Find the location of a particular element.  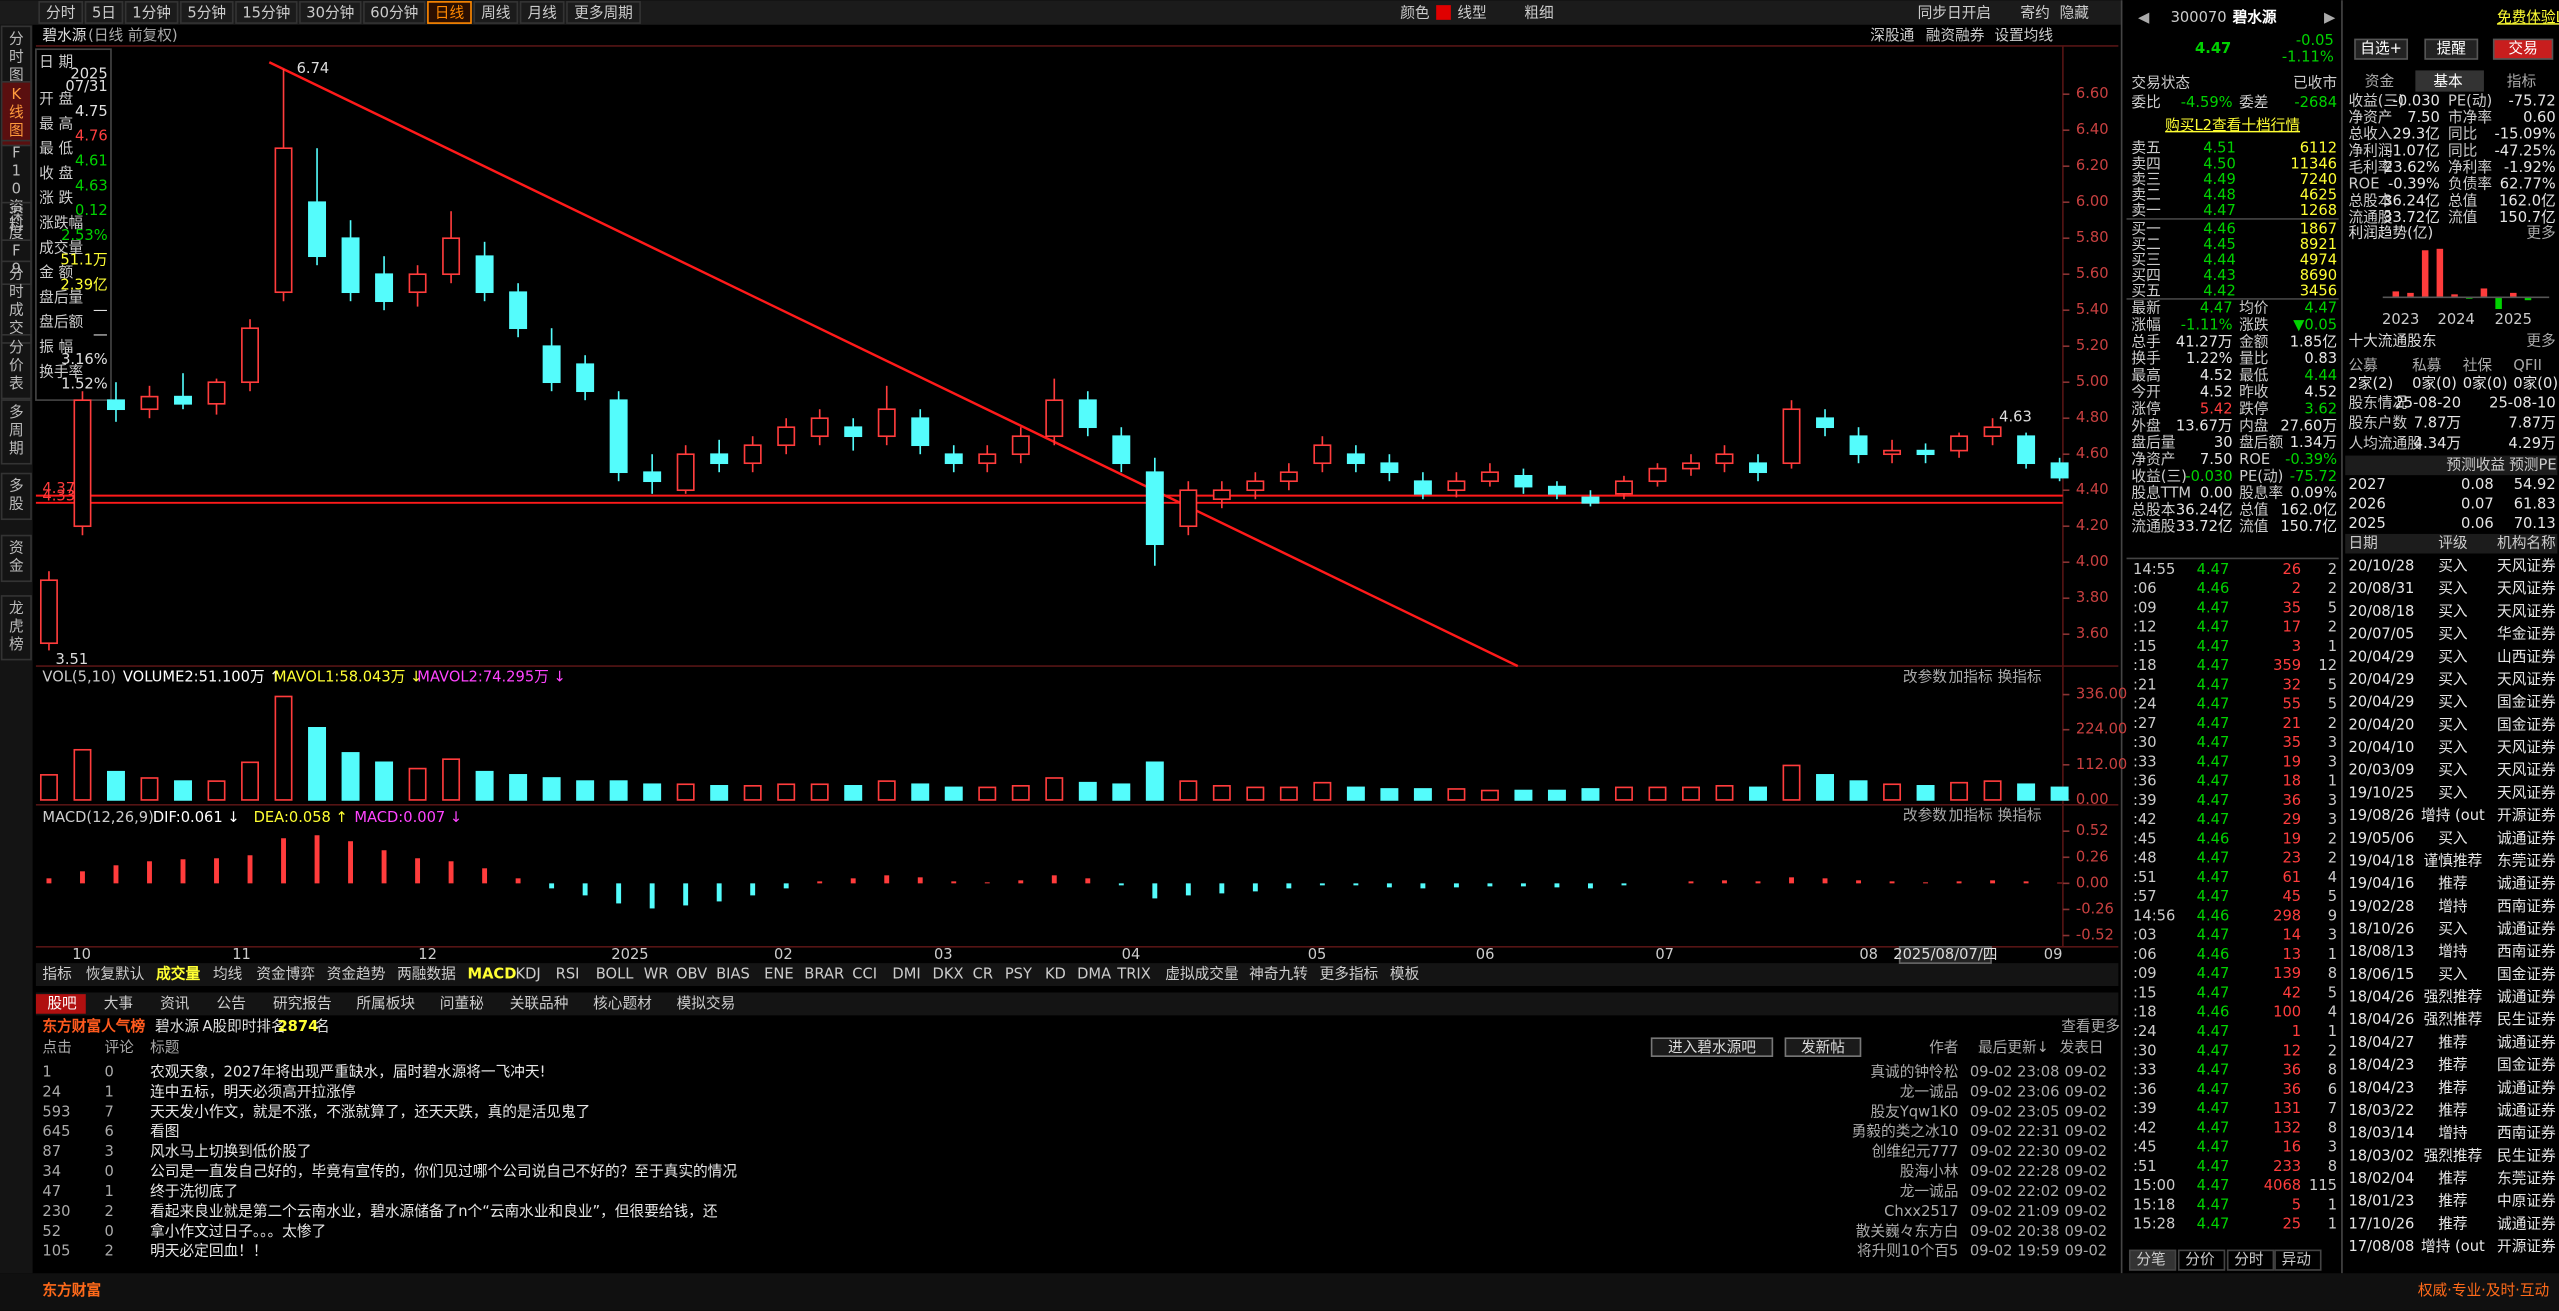

tool-label: 隐藏 is located at coordinates (2075, 12).